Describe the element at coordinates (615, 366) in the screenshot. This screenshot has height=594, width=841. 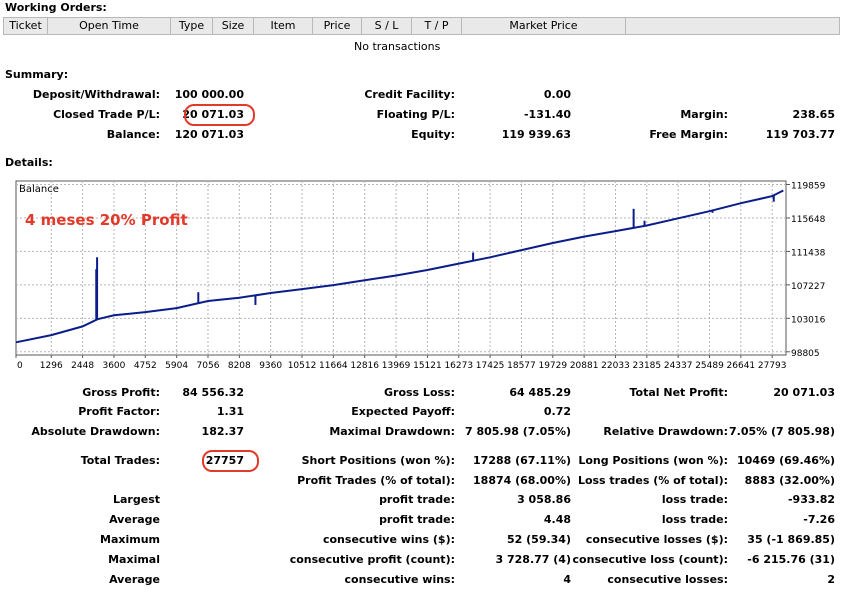
I see `x-tick-label: 22033` at that location.